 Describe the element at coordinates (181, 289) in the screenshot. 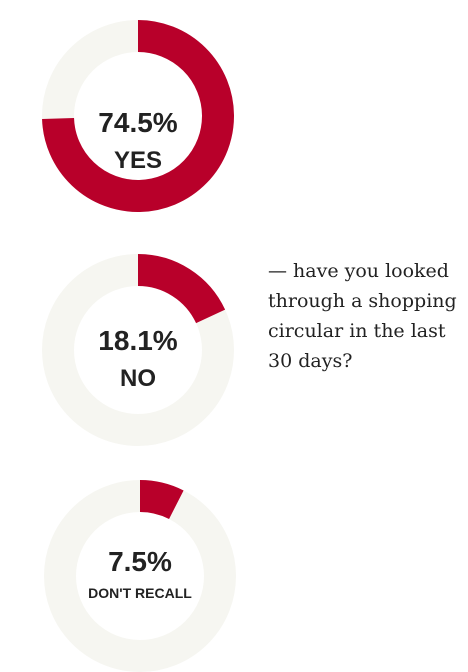

I see `donut-slice-no` at that location.